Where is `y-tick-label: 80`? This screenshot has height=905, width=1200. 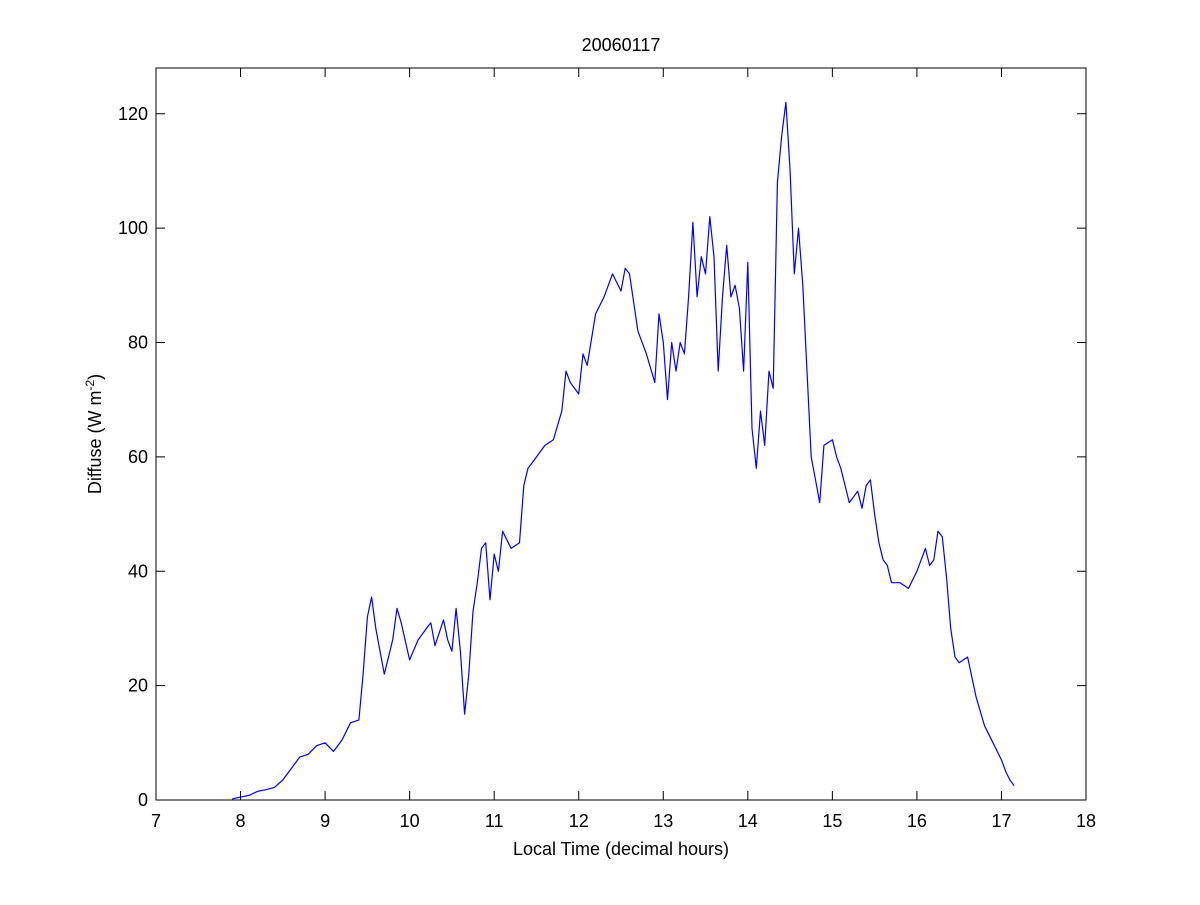
y-tick-label: 80 is located at coordinates (138, 343).